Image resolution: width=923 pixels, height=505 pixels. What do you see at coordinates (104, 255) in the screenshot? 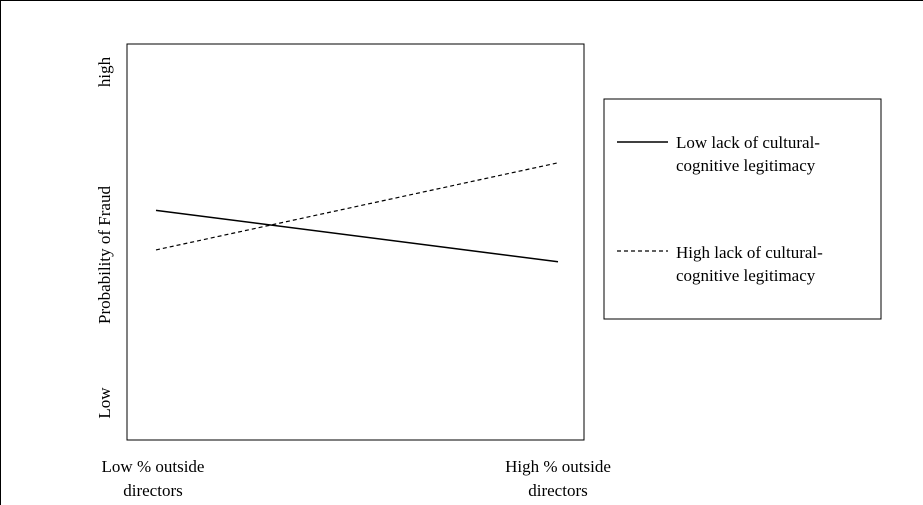
I see `y-axis-label: Probability of Fraud` at bounding box center [104, 255].